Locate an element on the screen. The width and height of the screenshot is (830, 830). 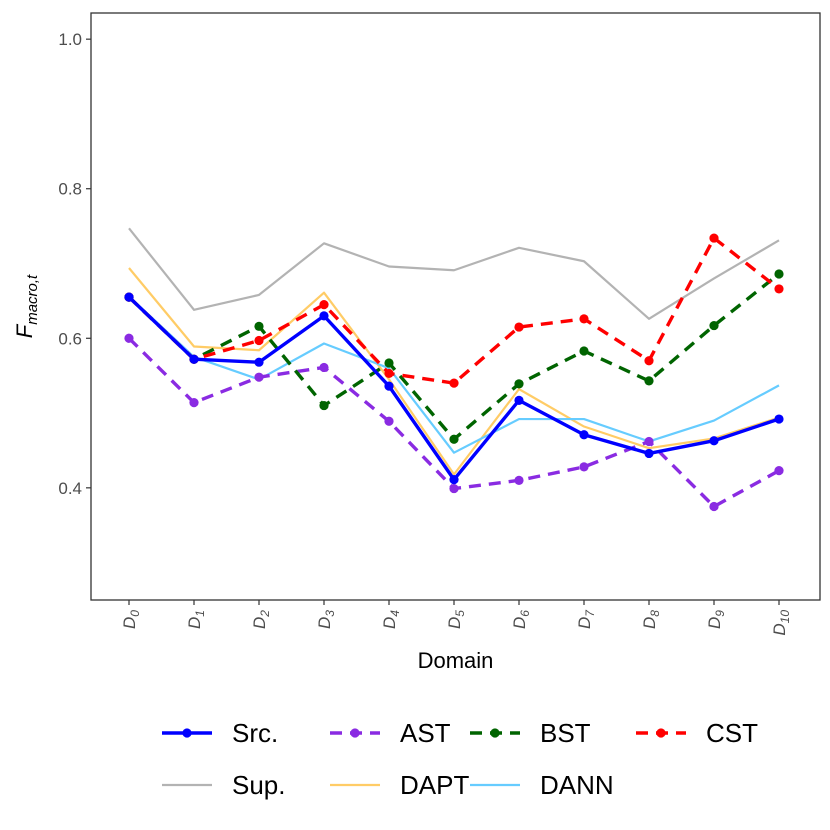
legend-label-ast: AST is located at coordinates (425, 733).